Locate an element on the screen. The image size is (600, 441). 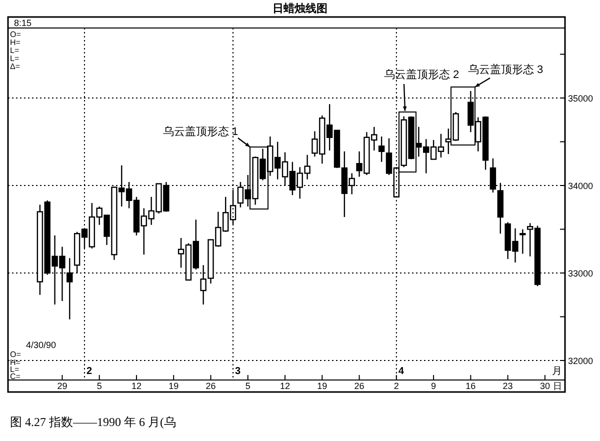
x-tick-label: 30 is located at coordinates (545, 386).